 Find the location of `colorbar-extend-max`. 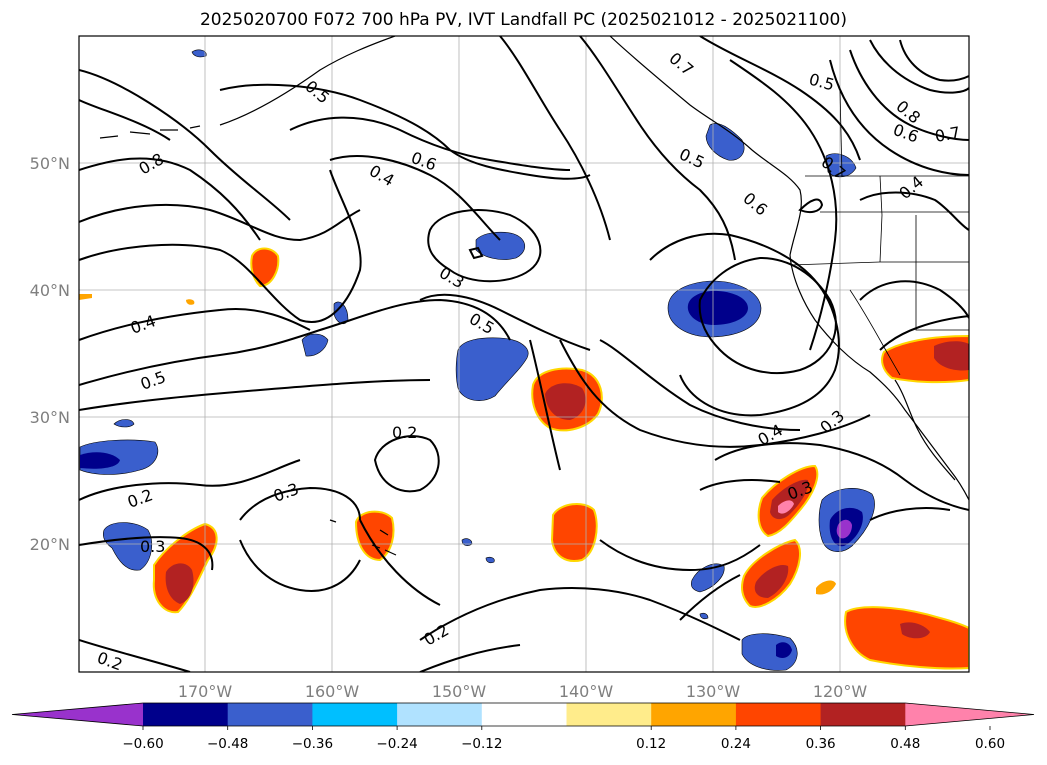

colorbar-extend-max is located at coordinates (969, 714).